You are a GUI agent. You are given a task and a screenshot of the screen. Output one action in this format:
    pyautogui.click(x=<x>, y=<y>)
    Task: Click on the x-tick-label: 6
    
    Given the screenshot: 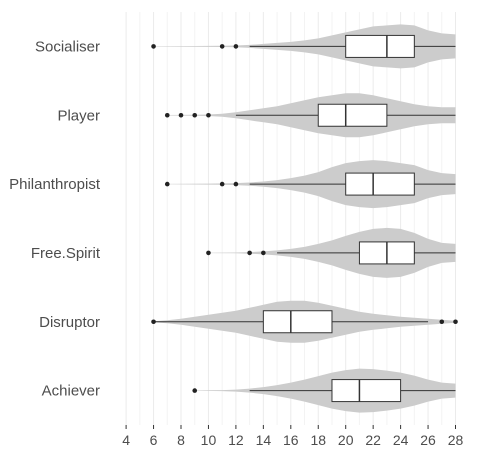 What is the action you would take?
    pyautogui.click(x=154, y=440)
    